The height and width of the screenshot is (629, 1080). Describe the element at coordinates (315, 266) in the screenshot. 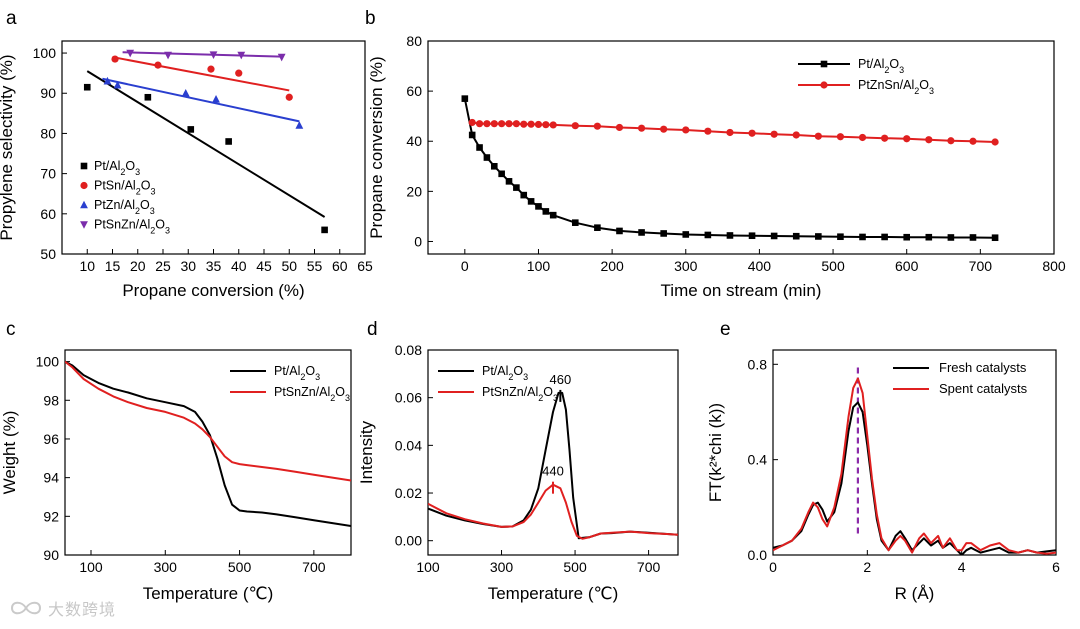

I see `x-tick-label: 55` at that location.